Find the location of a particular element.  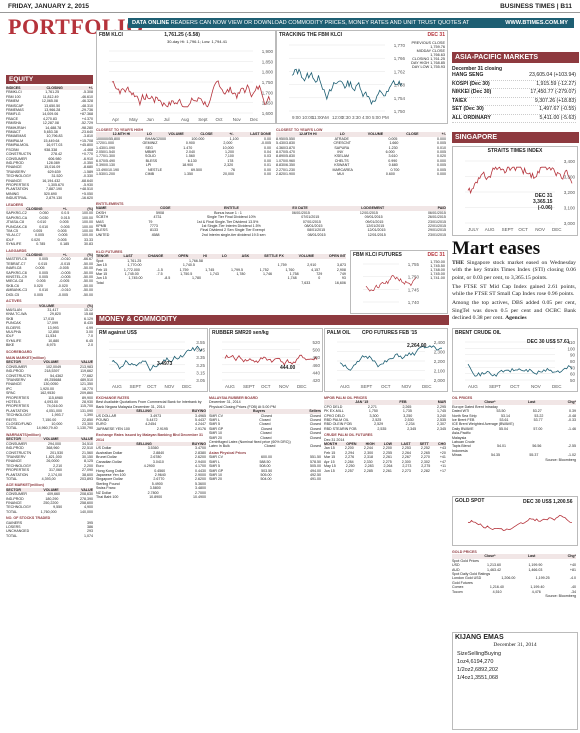

table-row: Daily BWAVE 55.04 57.00 -1.46 is located at coordinates (514, 429).